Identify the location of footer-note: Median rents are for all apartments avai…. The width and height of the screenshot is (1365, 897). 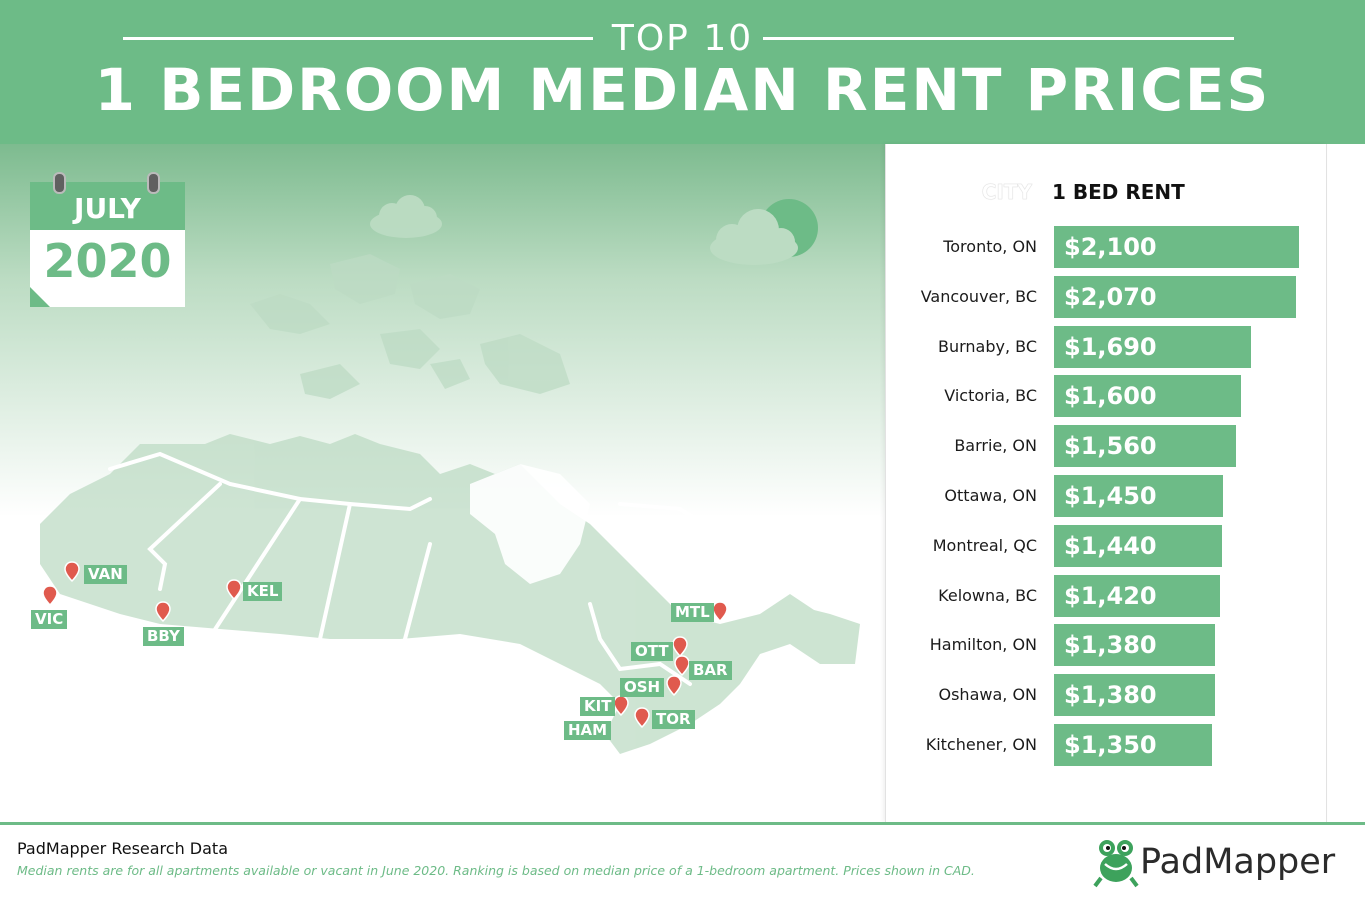
(496, 870).